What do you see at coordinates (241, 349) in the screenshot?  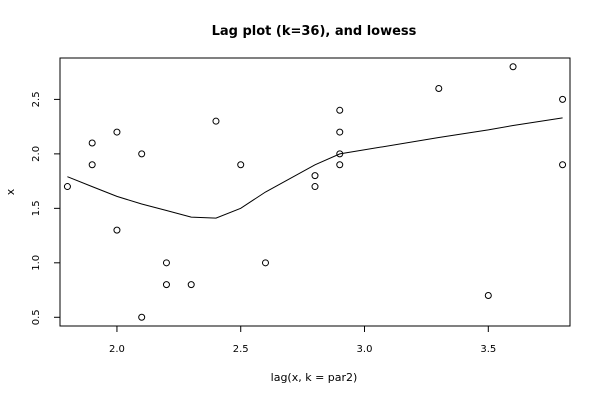 I see `x-tick-label: 2.5` at bounding box center [241, 349].